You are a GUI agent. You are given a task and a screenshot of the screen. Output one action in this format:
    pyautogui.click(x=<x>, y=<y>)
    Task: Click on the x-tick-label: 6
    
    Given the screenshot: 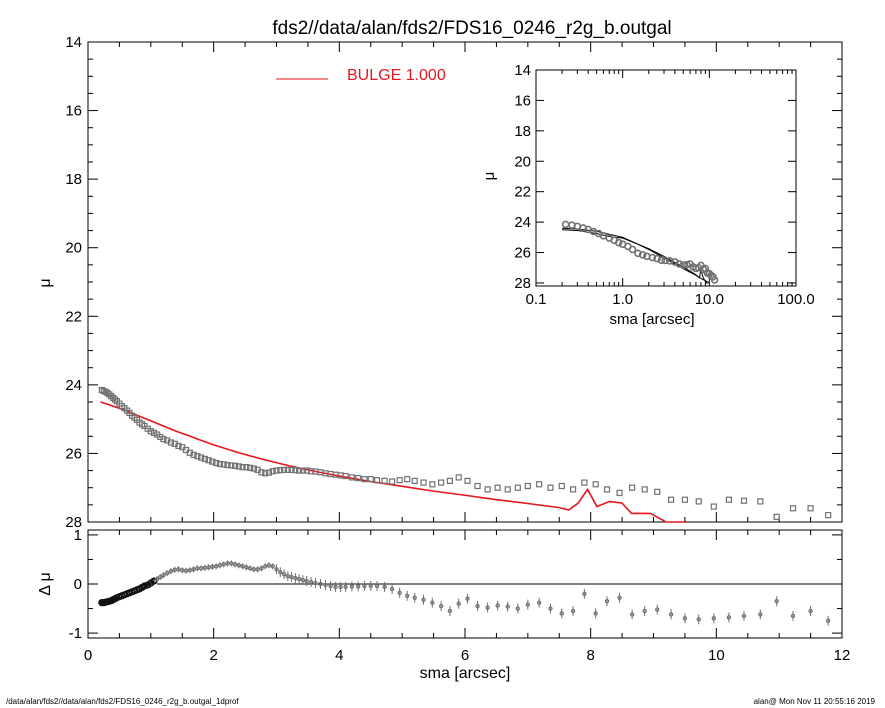 What is the action you would take?
    pyautogui.click(x=465, y=655)
    